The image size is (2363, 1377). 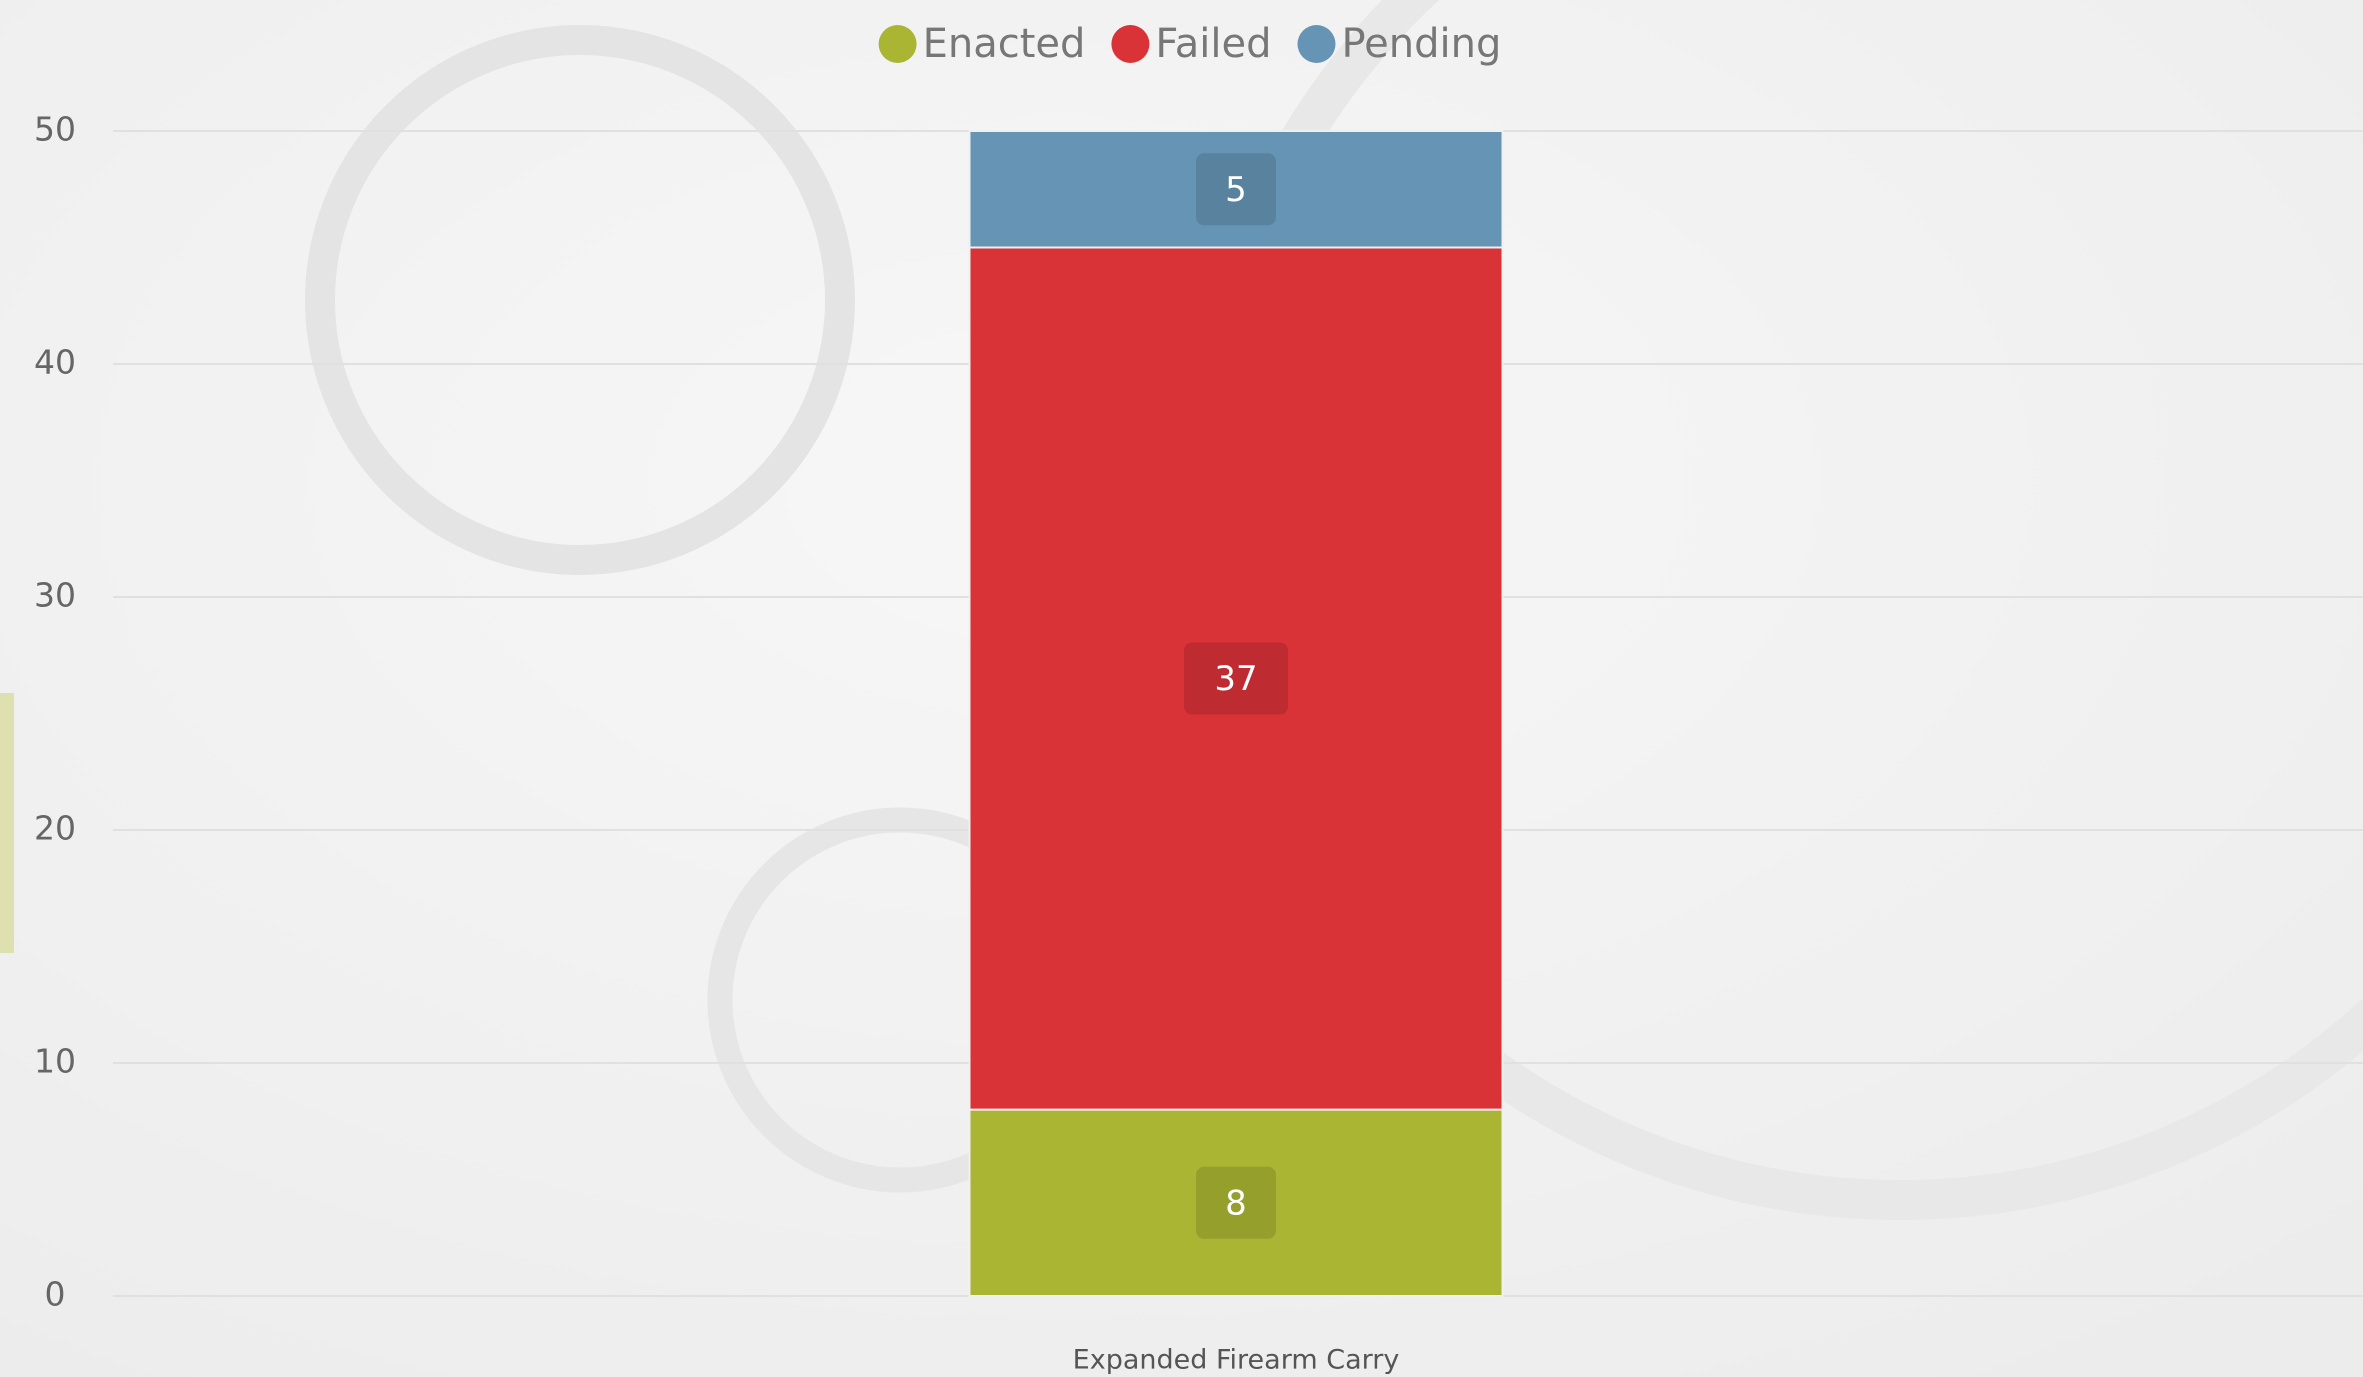 I want to click on y-tick-label: 30, so click(x=55, y=595).